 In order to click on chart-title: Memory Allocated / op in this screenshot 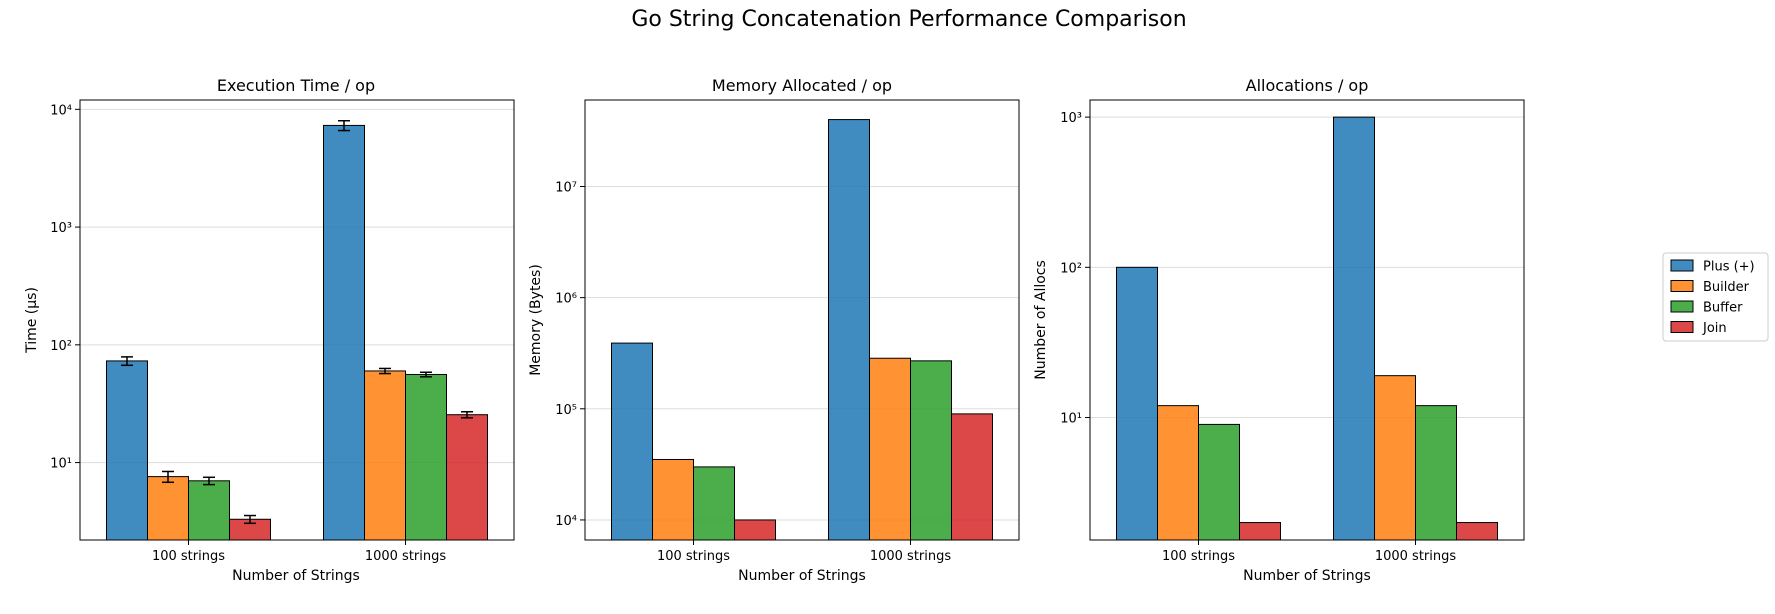, I will do `click(802, 85)`.